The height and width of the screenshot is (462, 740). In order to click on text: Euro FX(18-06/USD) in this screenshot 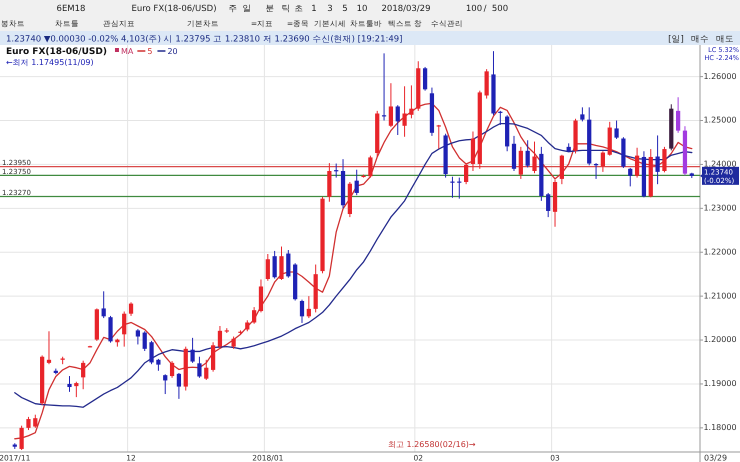, I will do `click(174, 9)`.